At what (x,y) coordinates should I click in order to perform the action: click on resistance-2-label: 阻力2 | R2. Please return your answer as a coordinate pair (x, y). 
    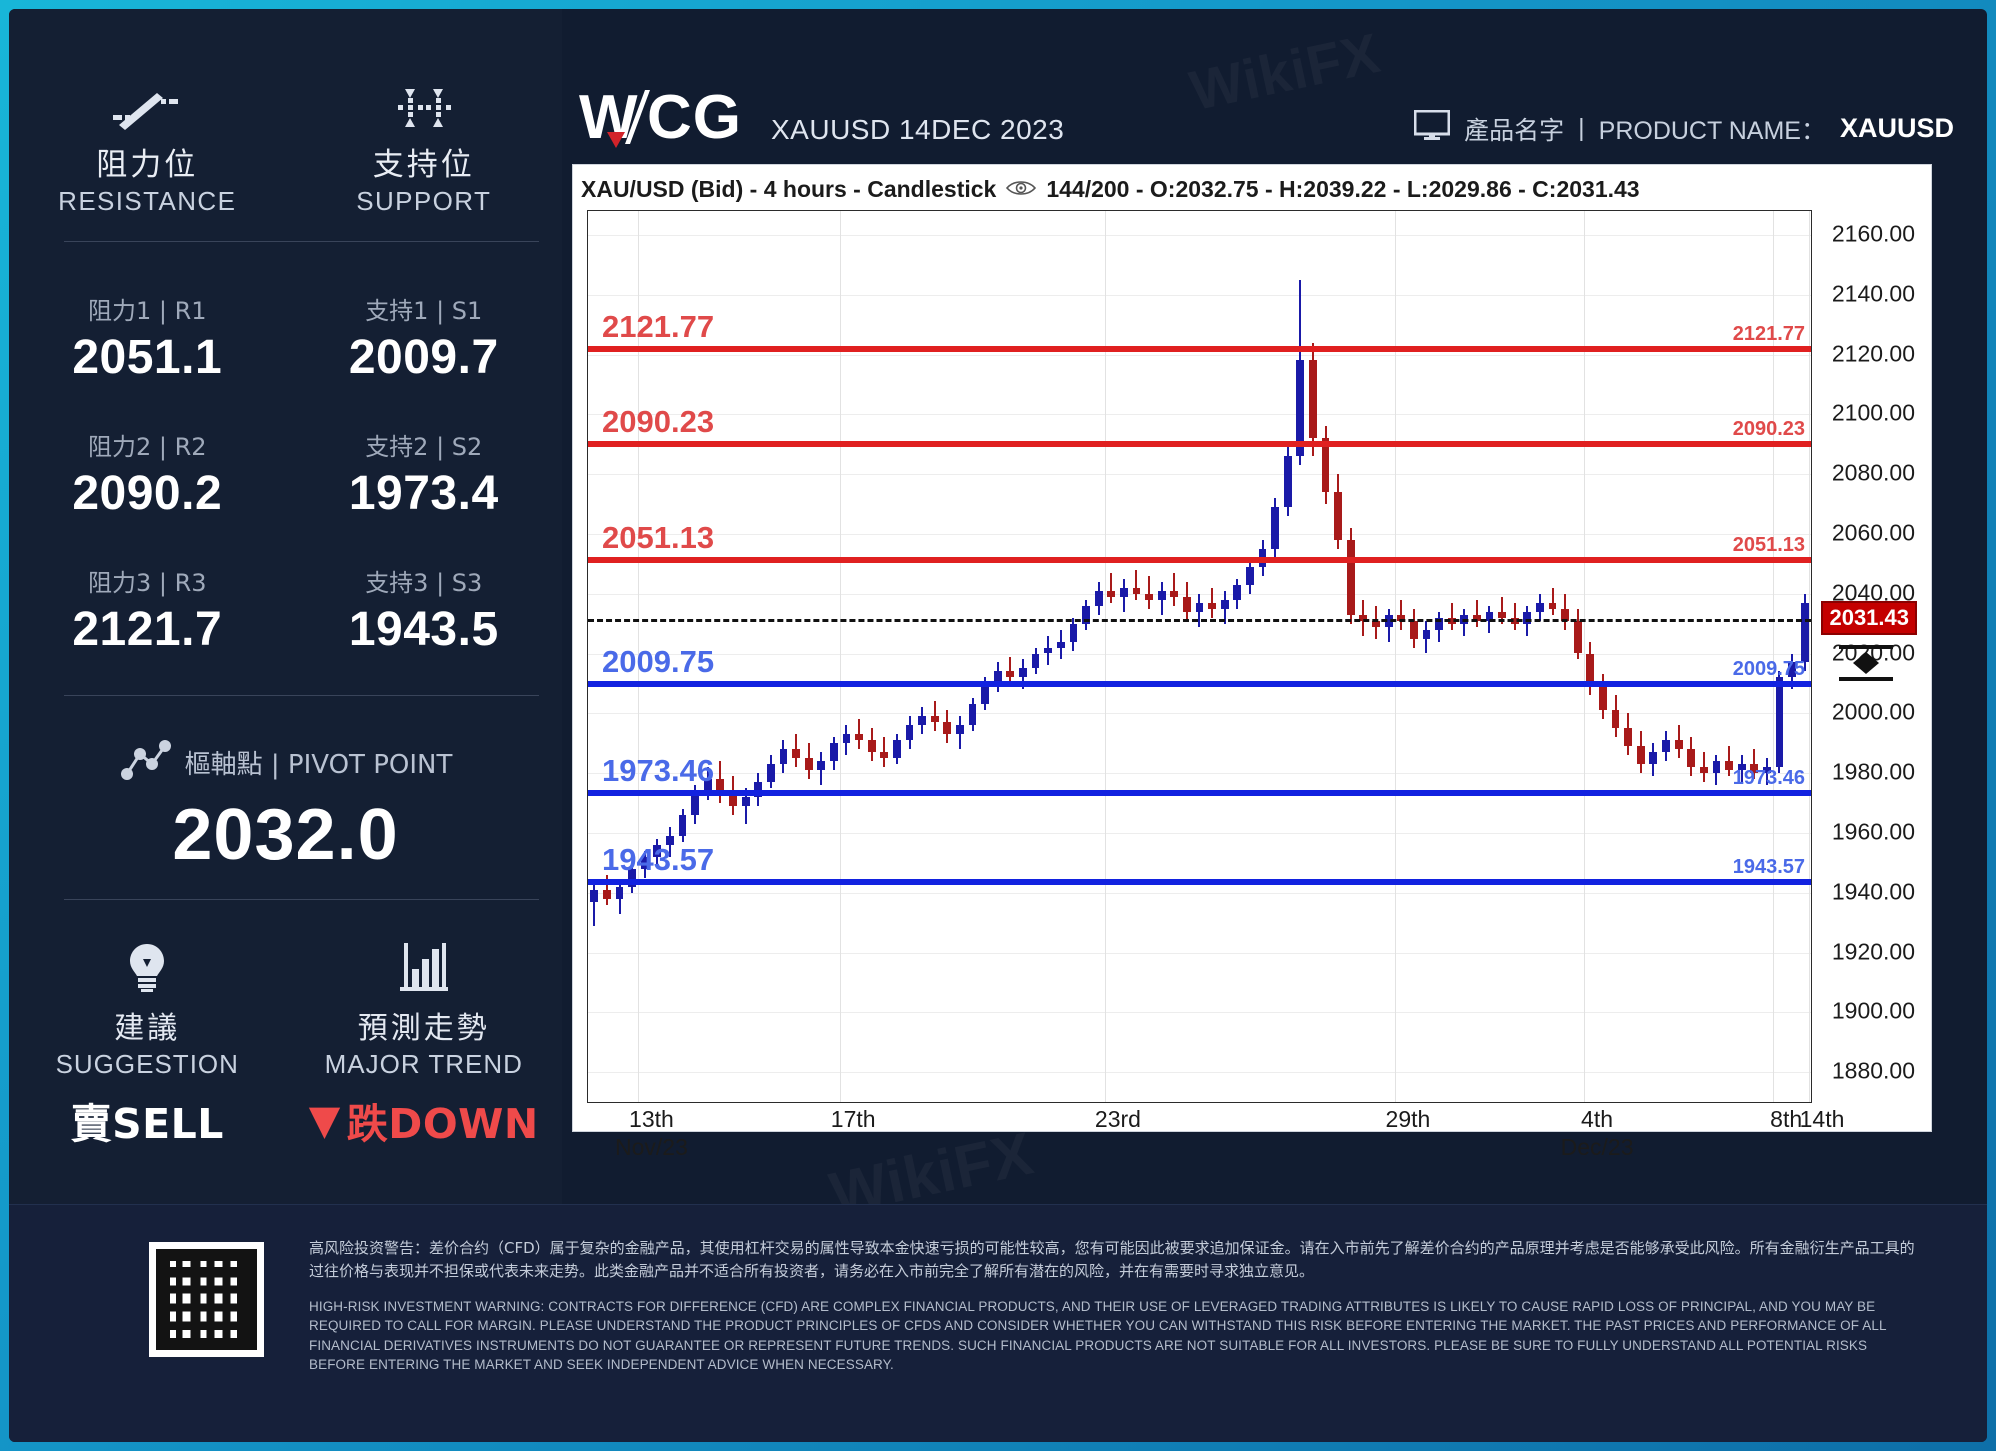
    Looking at the image, I should click on (147, 447).